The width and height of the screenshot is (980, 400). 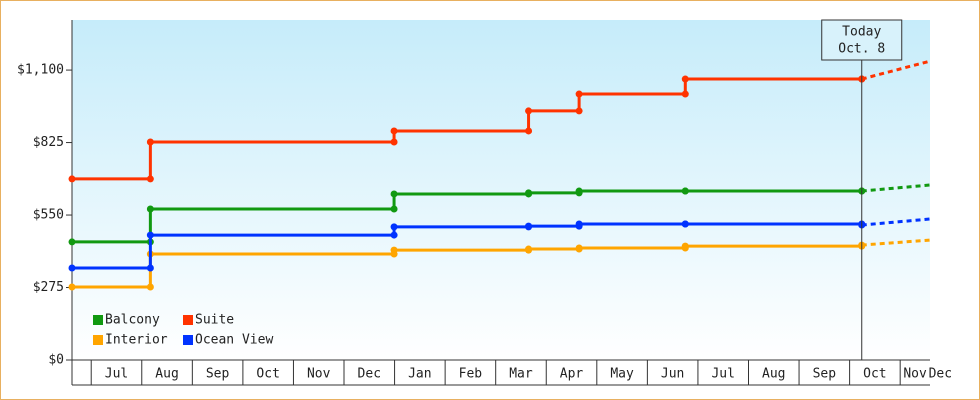 I want to click on x-tick-label: Jun, so click(x=672, y=374).